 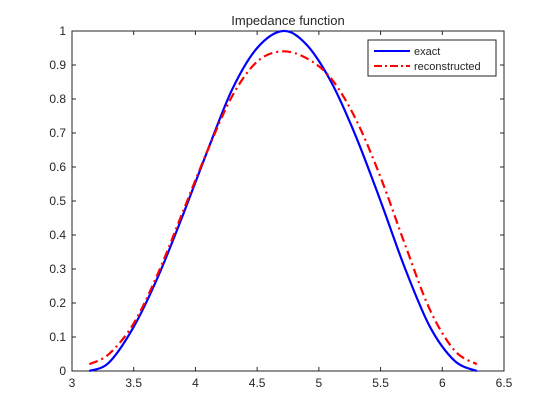 What do you see at coordinates (57, 99) in the screenshot?
I see `y-tick-label: 0.8` at bounding box center [57, 99].